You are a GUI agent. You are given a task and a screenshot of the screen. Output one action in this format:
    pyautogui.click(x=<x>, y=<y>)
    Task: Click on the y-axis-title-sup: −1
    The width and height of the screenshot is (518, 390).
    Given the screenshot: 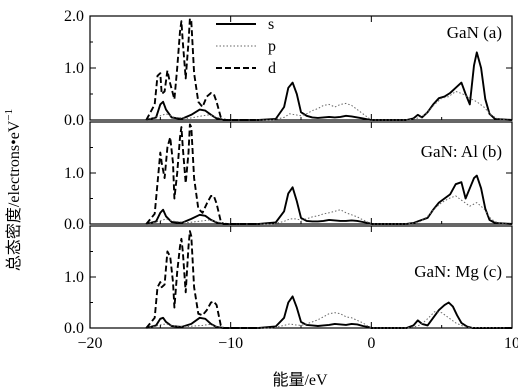 What is the action you would take?
    pyautogui.click(x=9, y=115)
    